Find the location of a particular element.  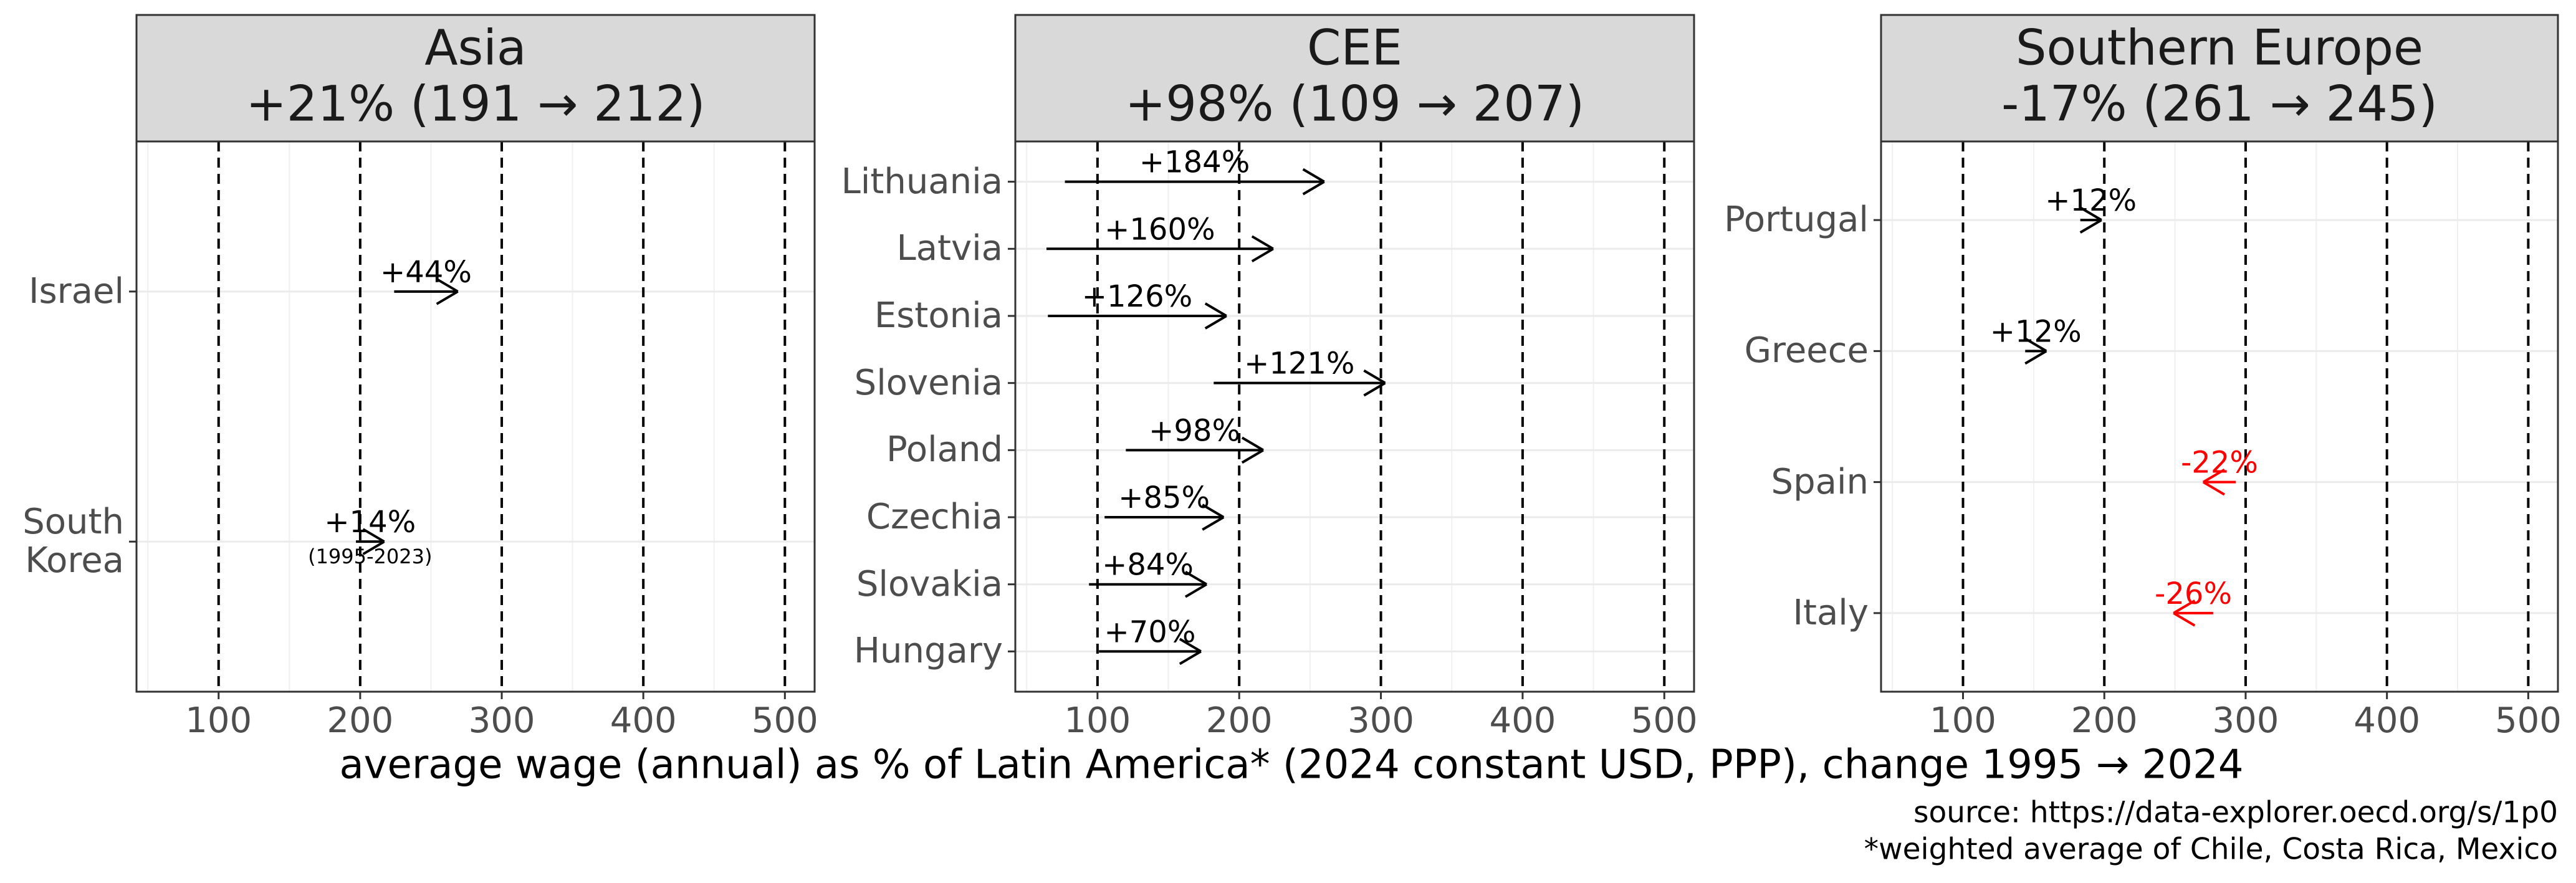

value-label: -22% is located at coordinates (2220, 463).